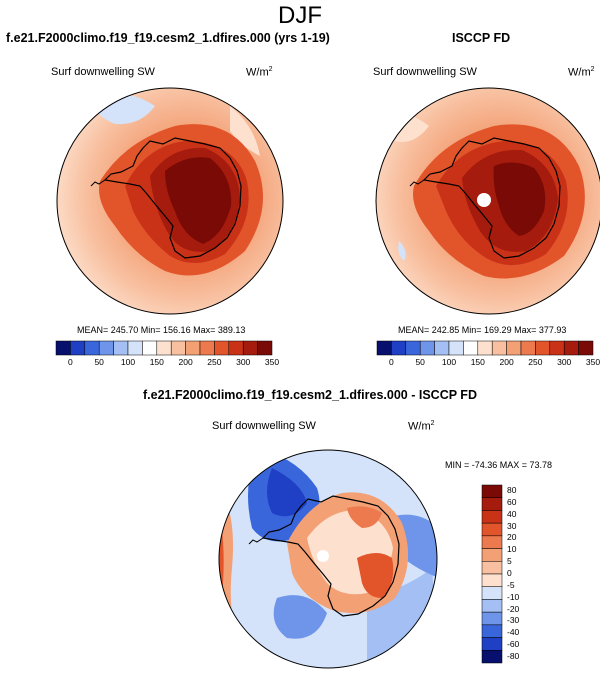  I want to click on panel2-colorbar-tick: 50, so click(420, 362).